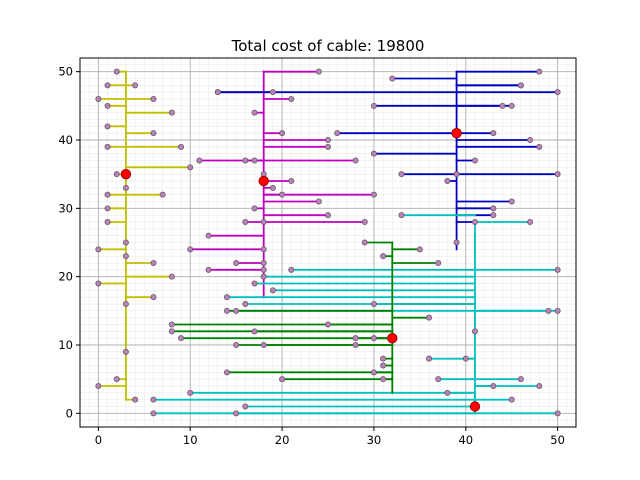 The width and height of the screenshot is (640, 480). Describe the element at coordinates (465, 440) in the screenshot. I see `x-tick-label: 40` at that location.